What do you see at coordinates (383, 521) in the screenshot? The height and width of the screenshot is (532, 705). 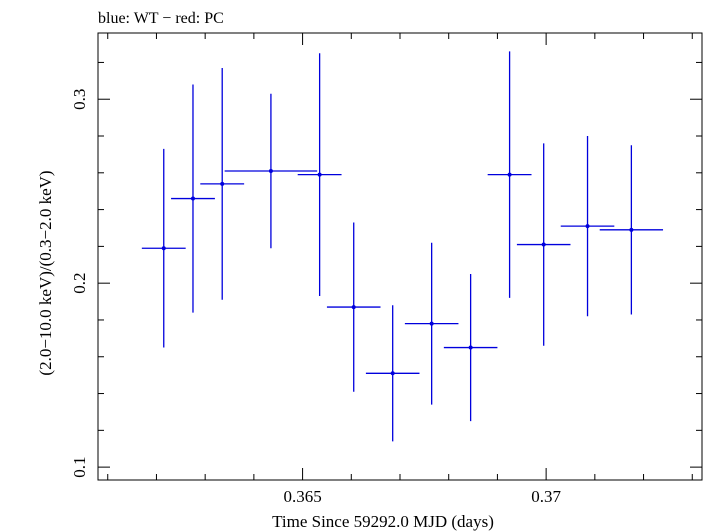 I see `x-axis-label: Time Since 59292.0 MJD (days)` at bounding box center [383, 521].